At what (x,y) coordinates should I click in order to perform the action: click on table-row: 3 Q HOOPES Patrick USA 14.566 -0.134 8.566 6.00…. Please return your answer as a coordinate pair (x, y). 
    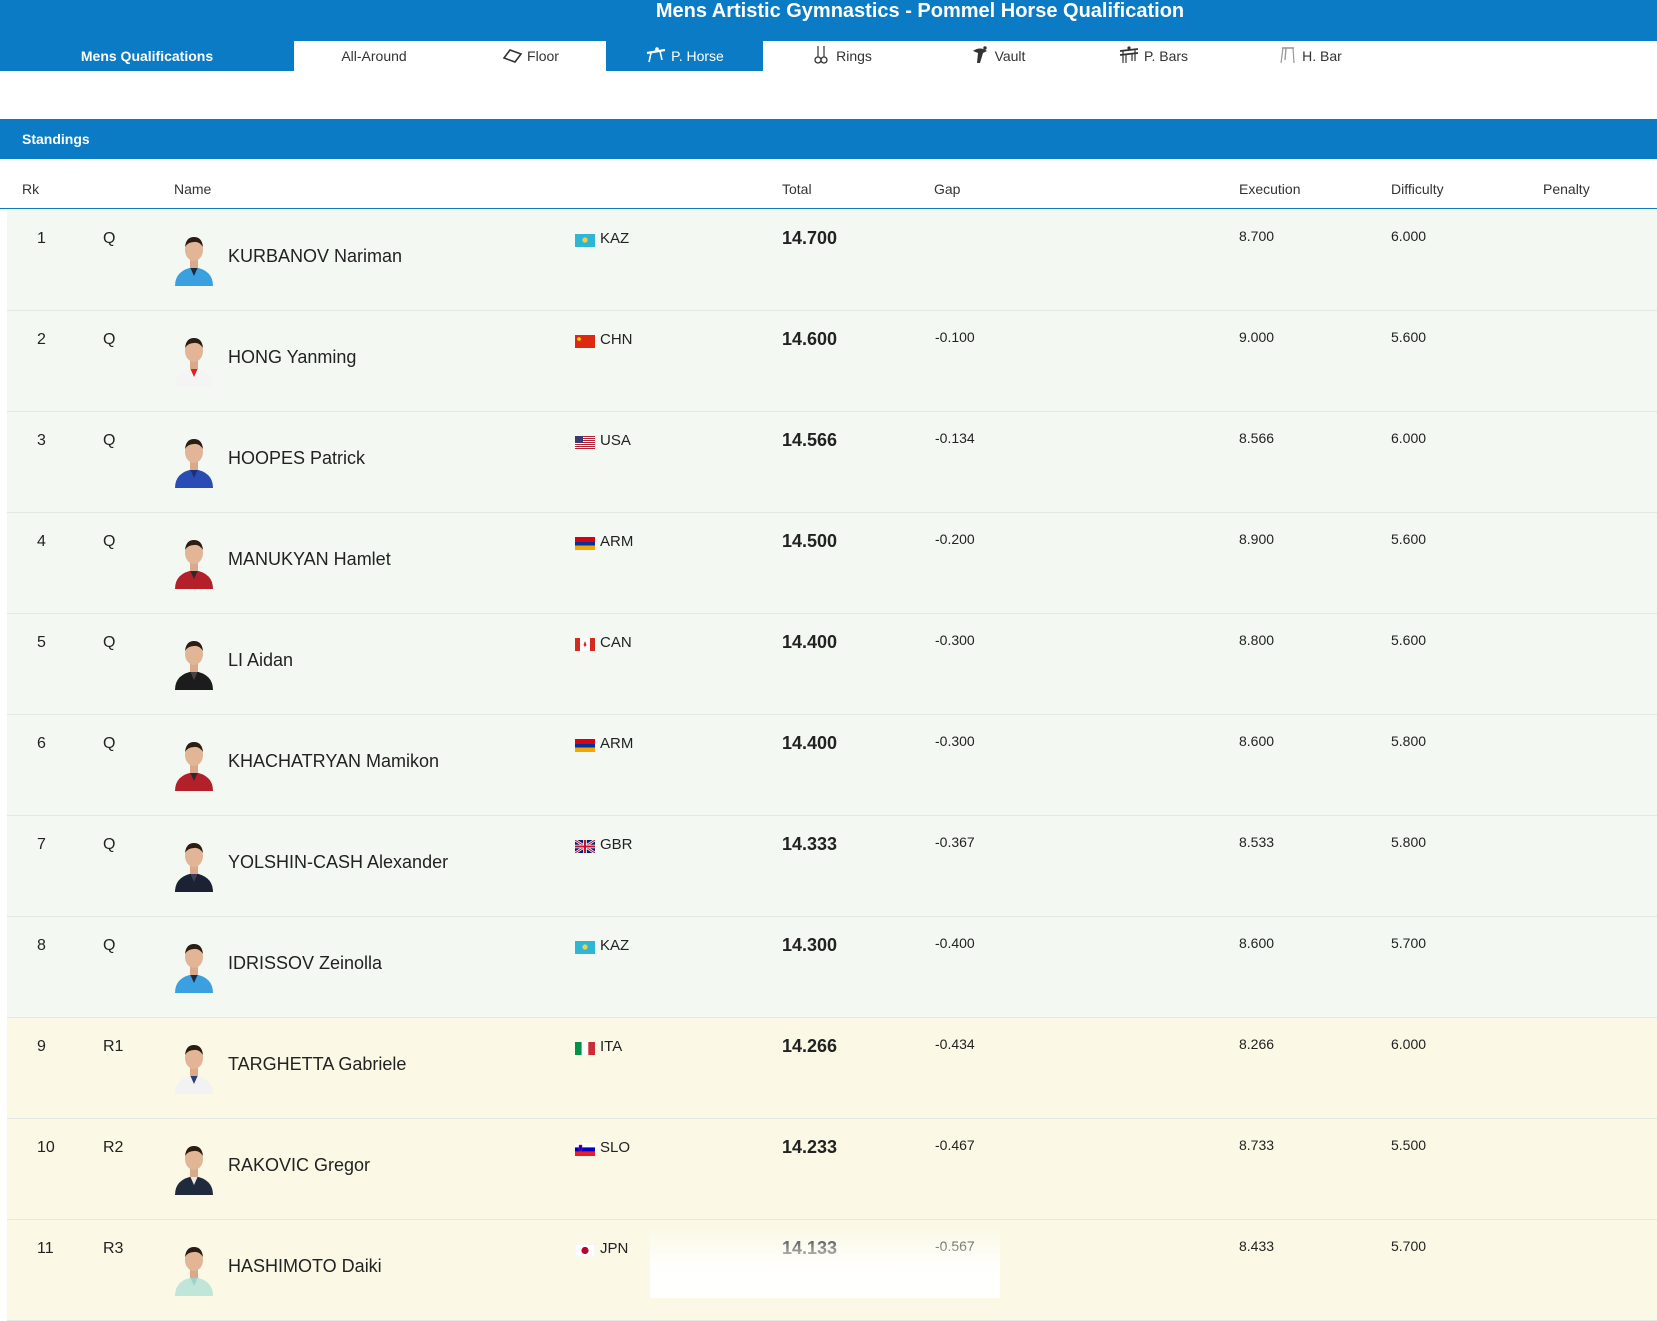
    Looking at the image, I should click on (832, 462).